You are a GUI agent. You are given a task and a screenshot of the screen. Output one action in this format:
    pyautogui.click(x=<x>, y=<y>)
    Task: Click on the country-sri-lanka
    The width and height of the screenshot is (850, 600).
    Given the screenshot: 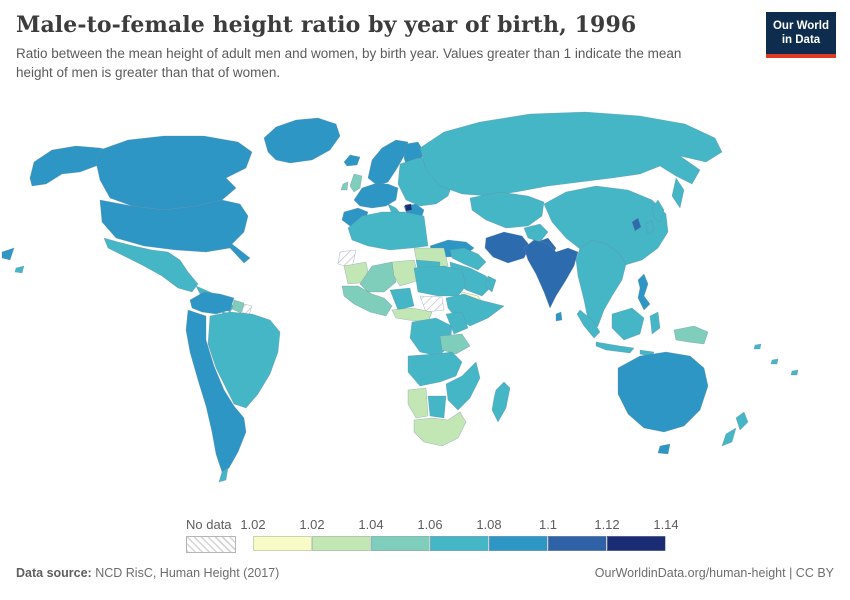 What is the action you would take?
    pyautogui.click(x=559, y=316)
    